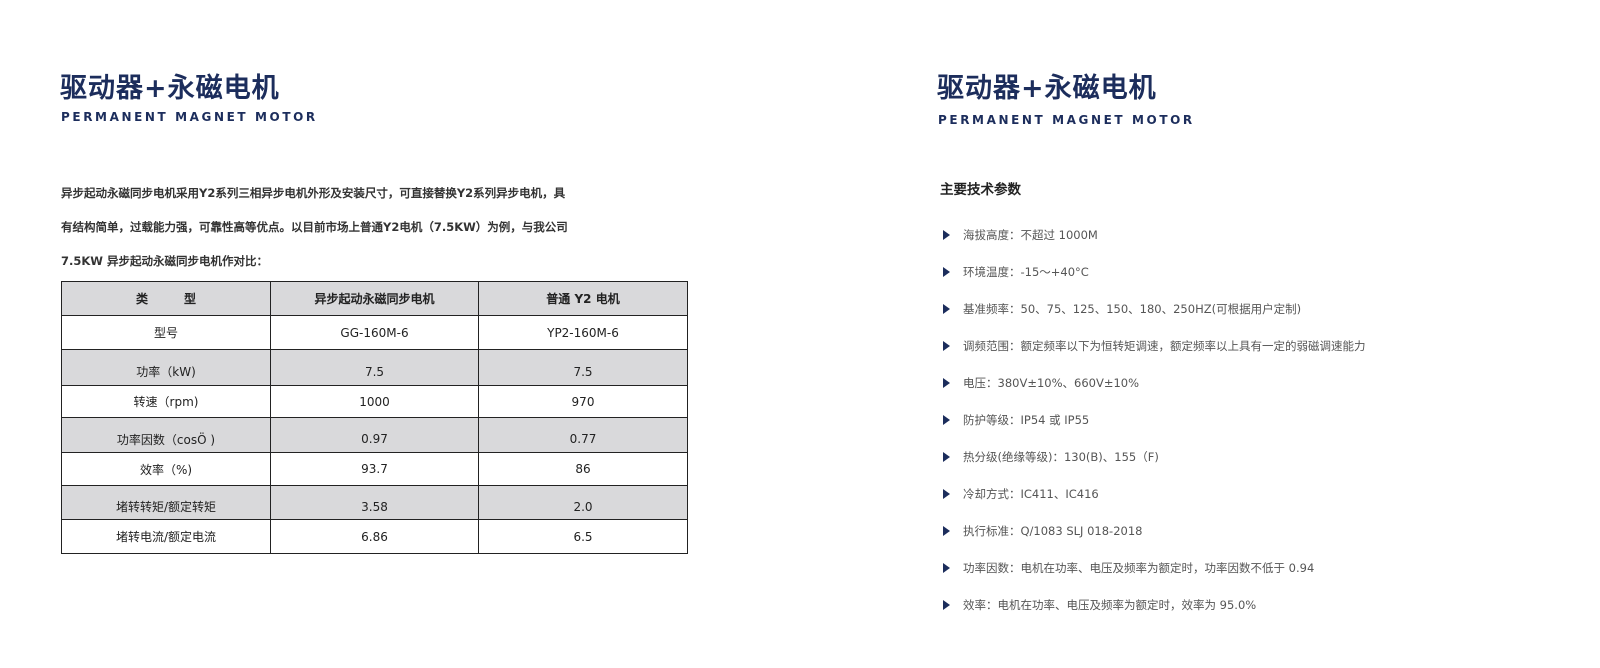 The height and width of the screenshot is (668, 1600). Describe the element at coordinates (583, 502) in the screenshot. I see `table-cell: 2.0` at that location.